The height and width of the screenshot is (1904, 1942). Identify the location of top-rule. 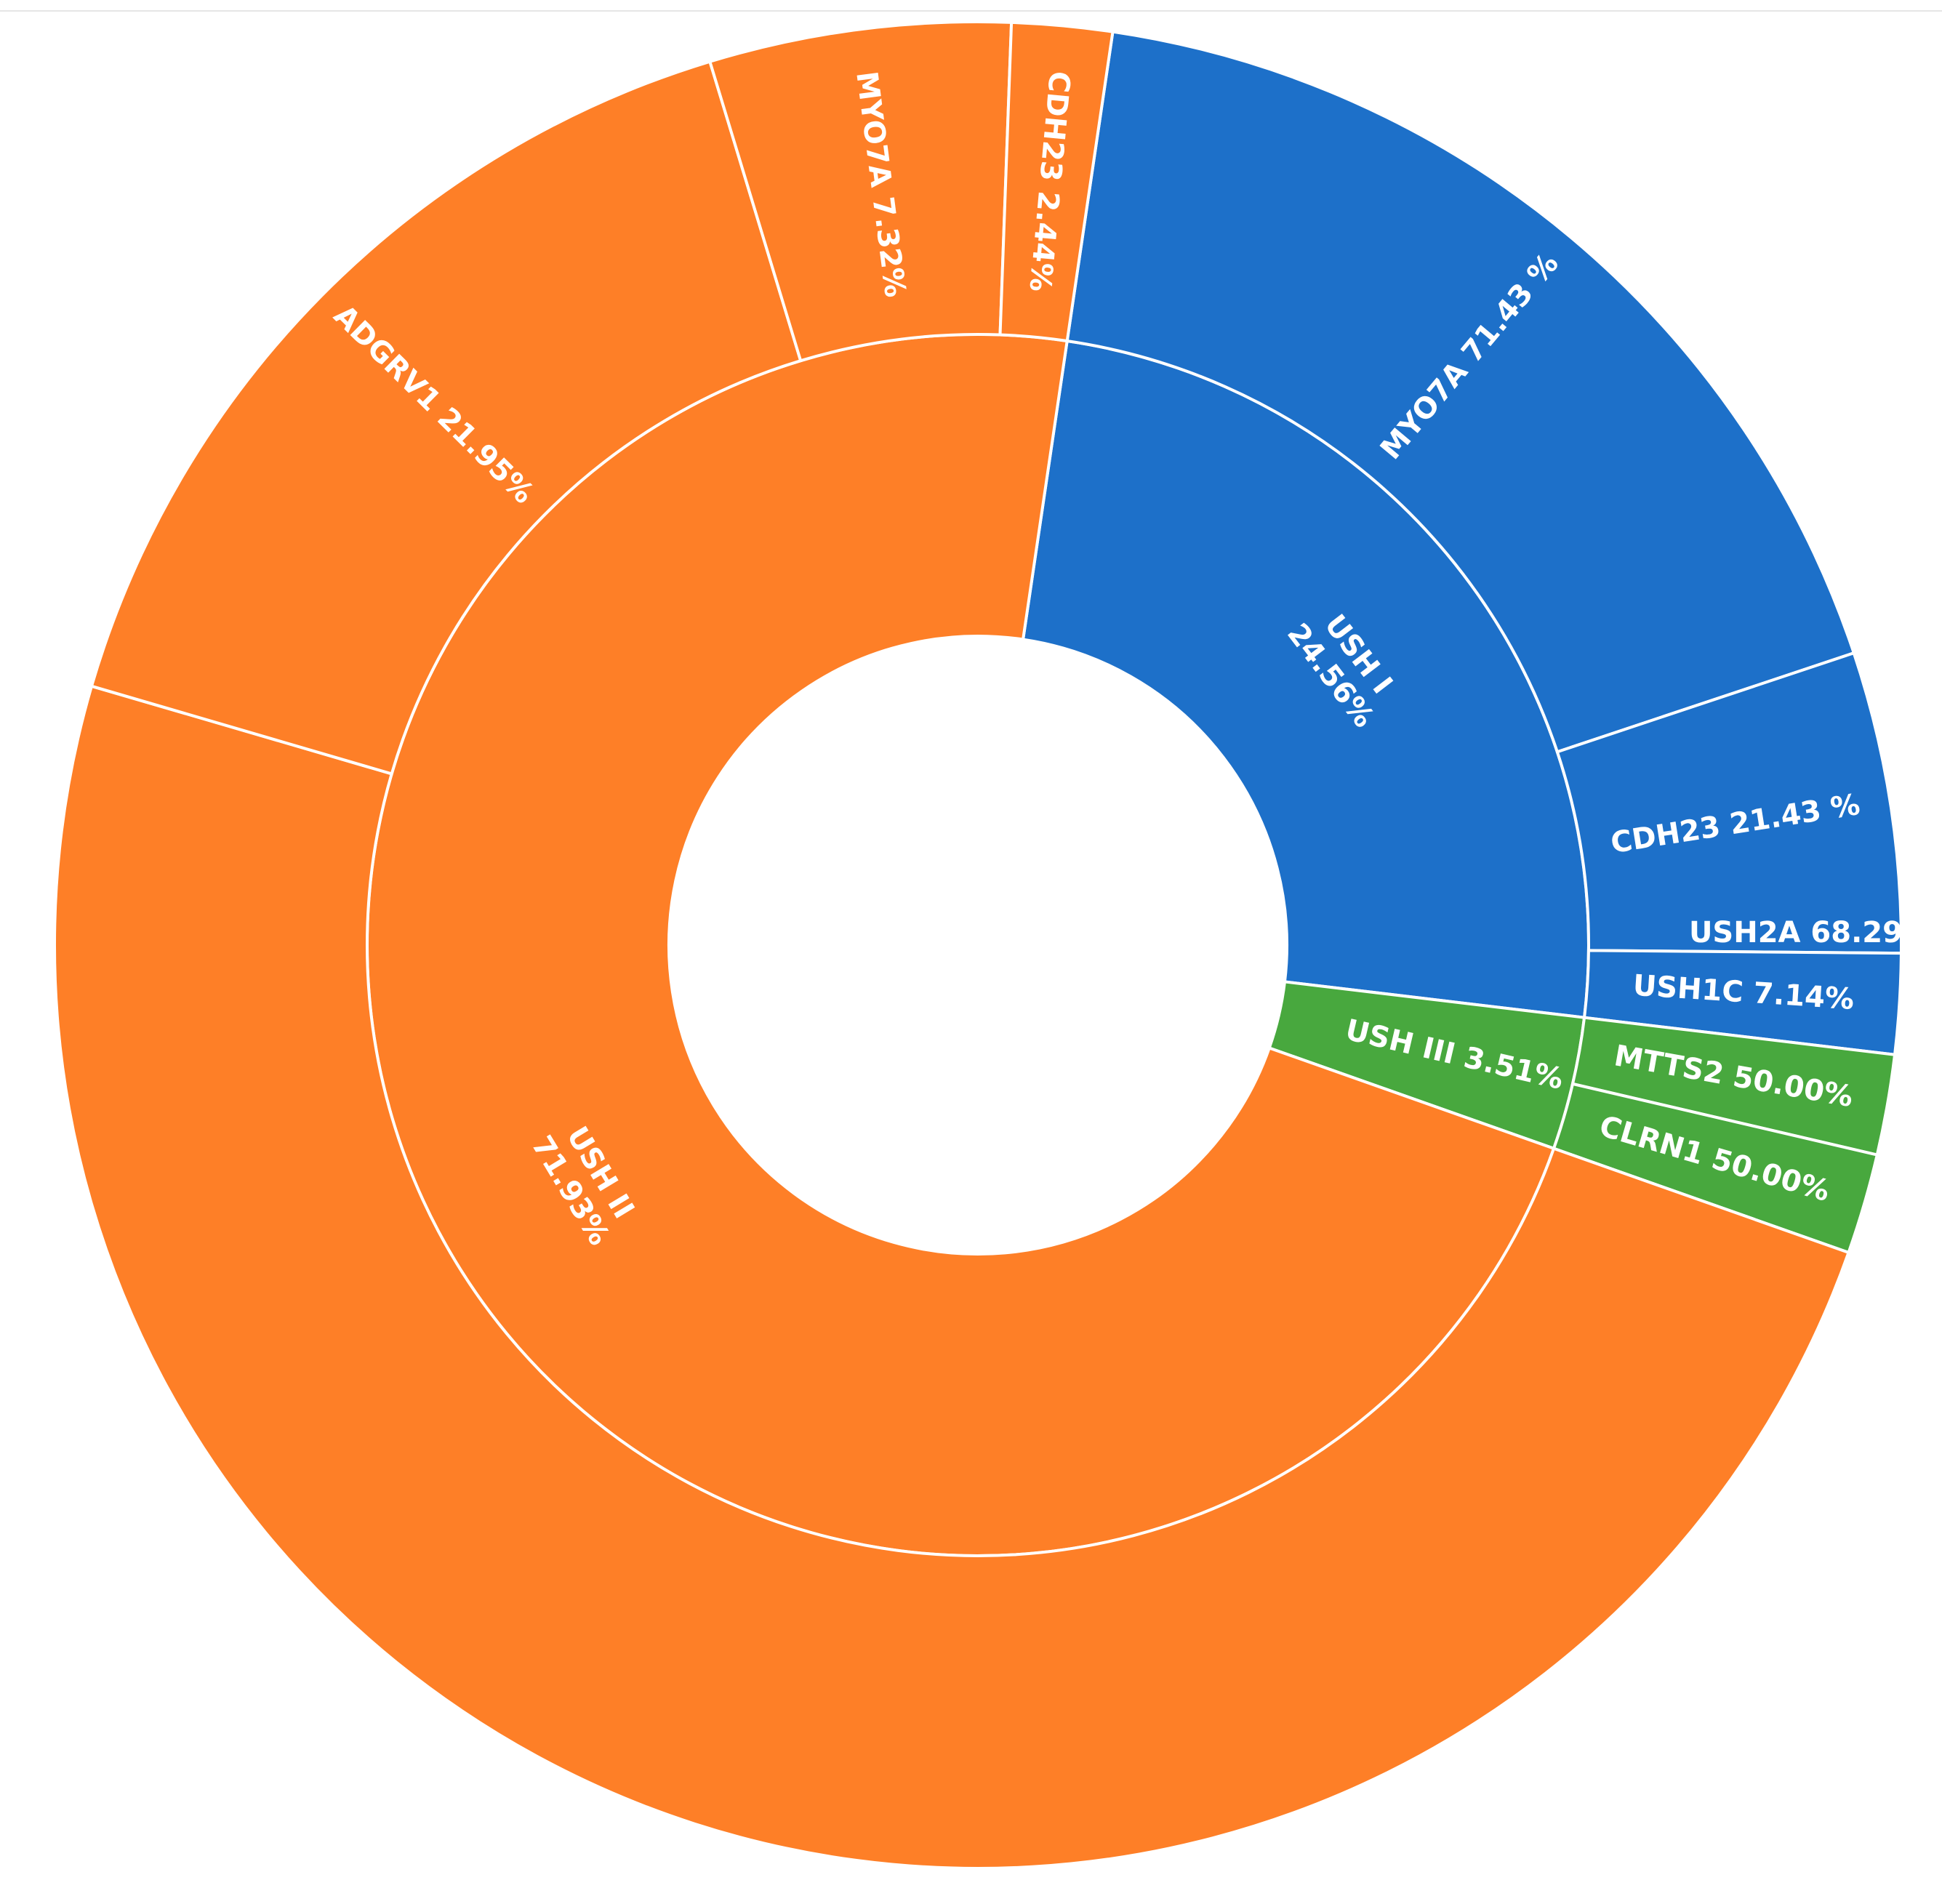
(971, 6).